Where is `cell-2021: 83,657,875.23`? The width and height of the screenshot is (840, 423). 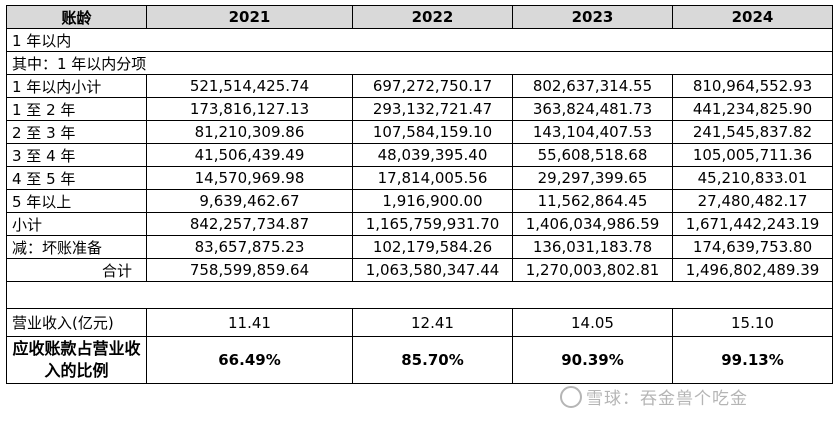
cell-2021: 83,657,875.23 is located at coordinates (249, 247).